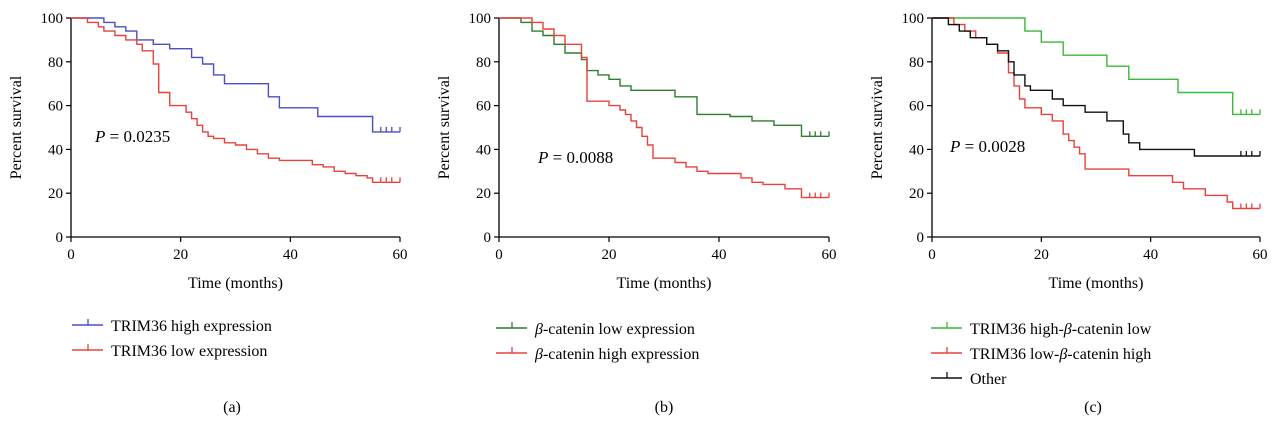  What do you see at coordinates (132, 136) in the screenshot?
I see `p-value: P = 0.0235` at bounding box center [132, 136].